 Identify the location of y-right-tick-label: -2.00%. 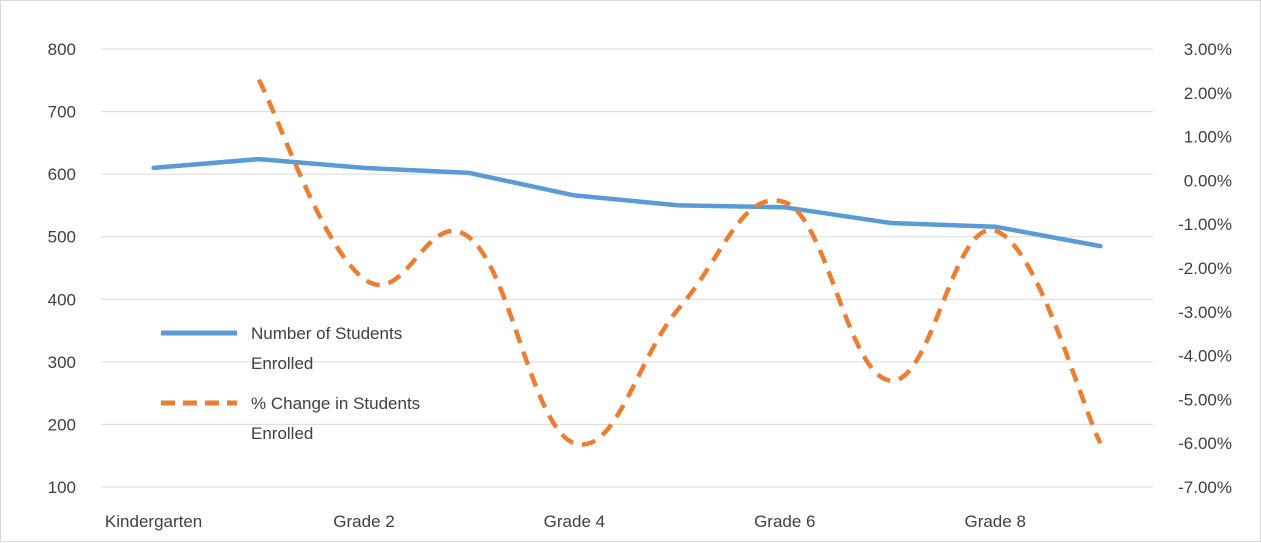
(1205, 268).